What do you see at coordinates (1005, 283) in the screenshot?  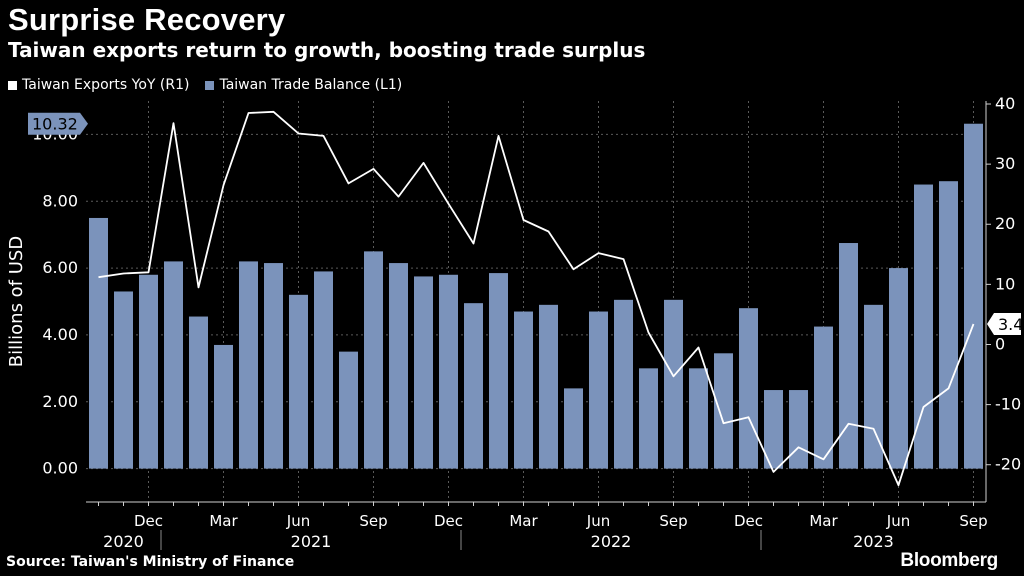 I see `right-axis-tick-label: 10` at bounding box center [1005, 283].